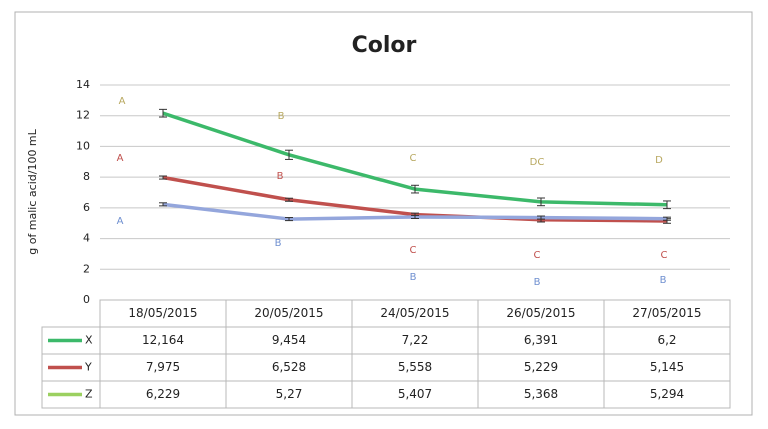  What do you see at coordinates (89, 340) in the screenshot?
I see `legend-label: X` at bounding box center [89, 340].